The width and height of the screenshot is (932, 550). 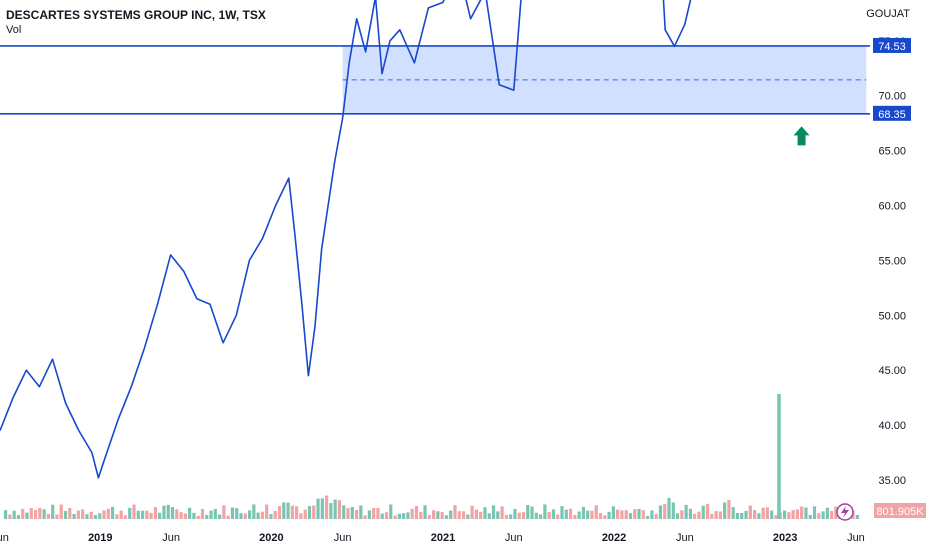 I want to click on volume-indicator-label: Vol, so click(x=14, y=30).